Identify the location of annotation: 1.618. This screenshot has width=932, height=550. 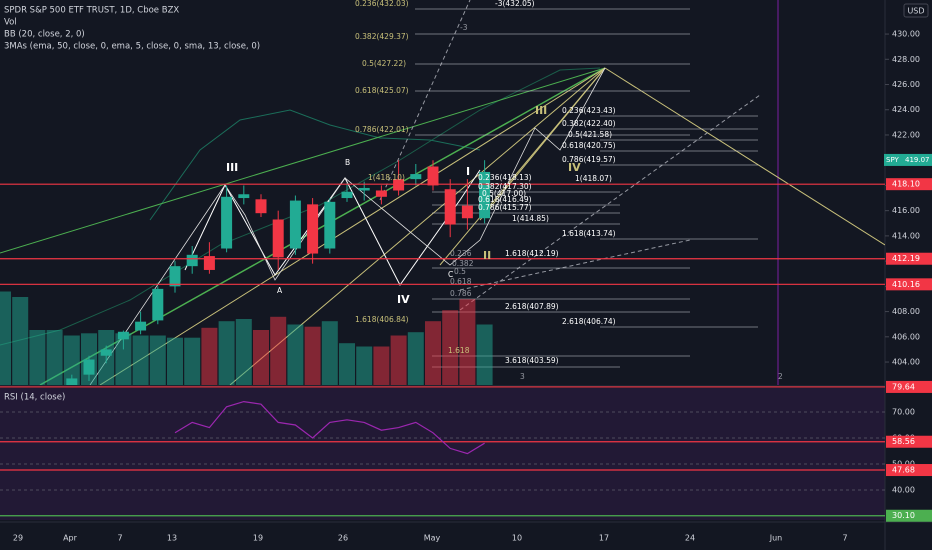
(459, 350).